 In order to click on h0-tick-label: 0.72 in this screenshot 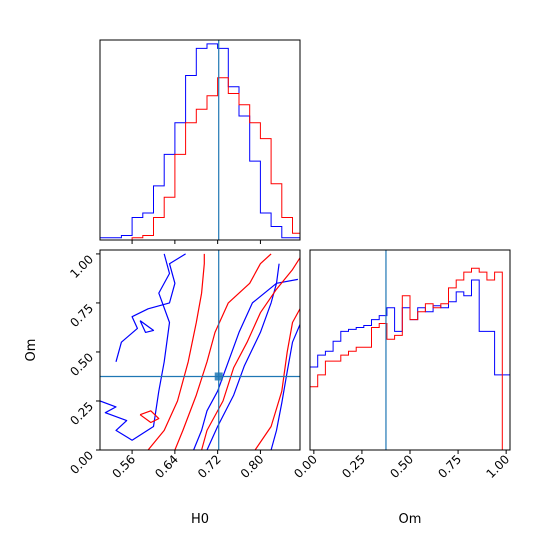, I will do `click(209, 466)`.